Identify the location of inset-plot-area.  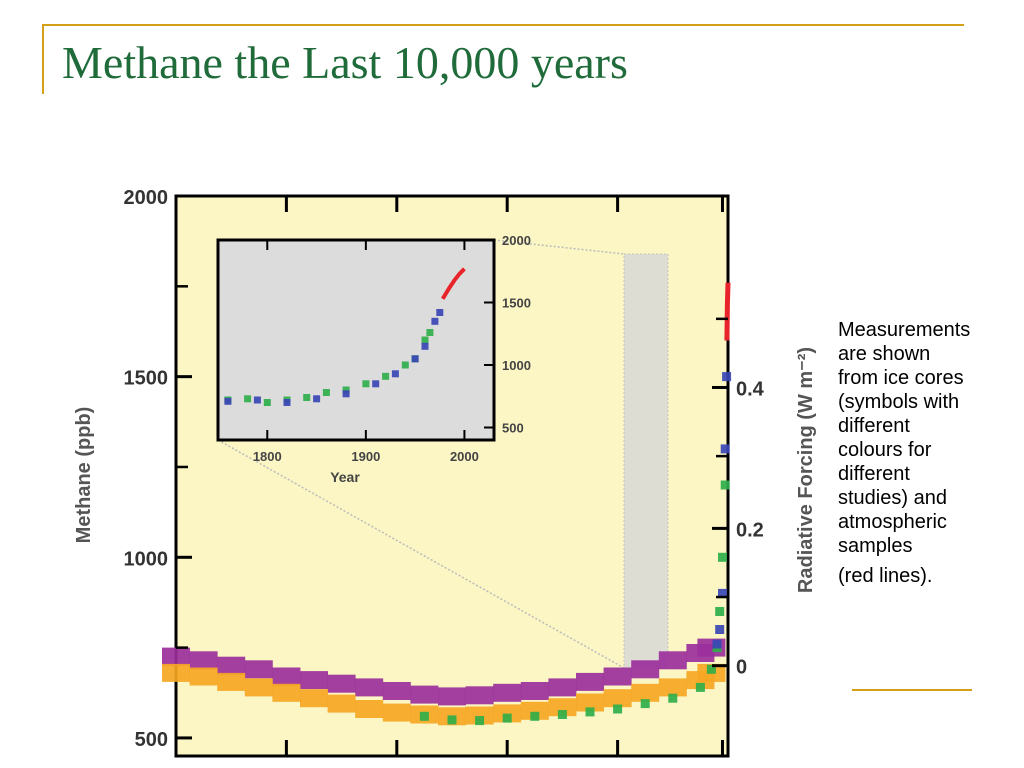
(356, 340).